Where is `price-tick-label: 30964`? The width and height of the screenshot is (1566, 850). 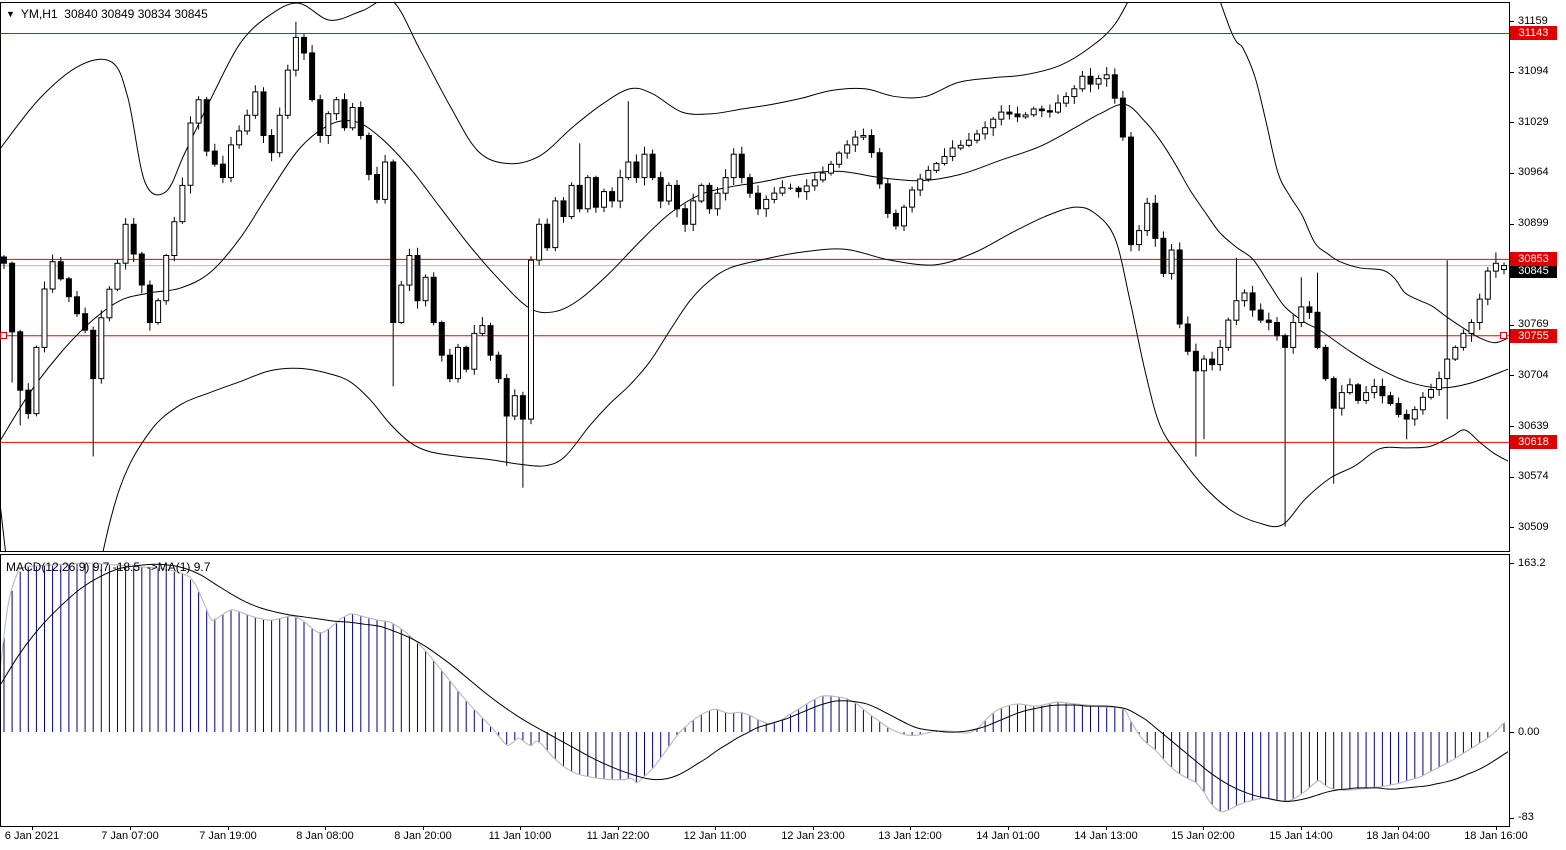 price-tick-label: 30964 is located at coordinates (1533, 172).